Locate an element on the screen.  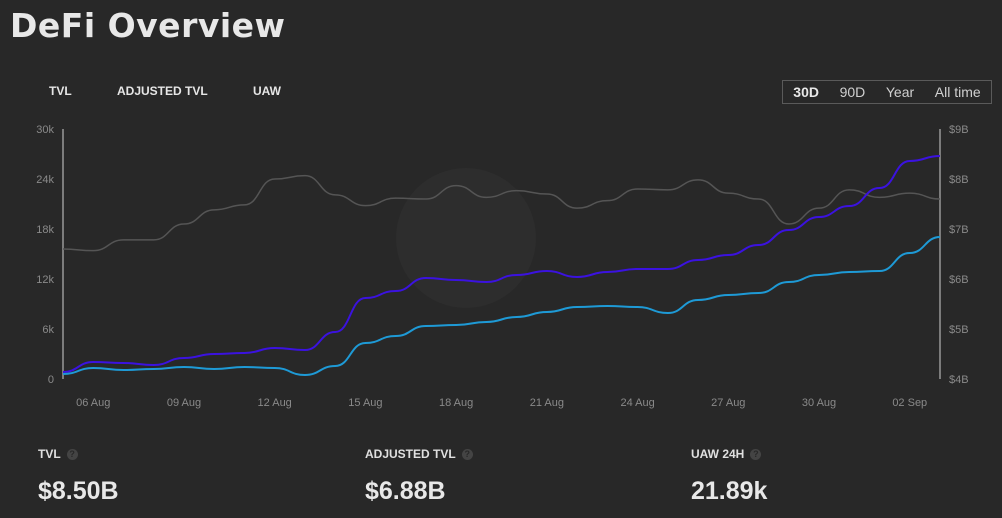
left-axis-tick-label: 30k is located at coordinates (45, 130).